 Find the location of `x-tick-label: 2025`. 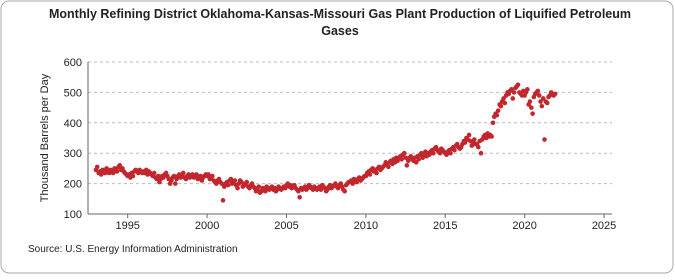

x-tick-label: 2025 is located at coordinates (604, 226).